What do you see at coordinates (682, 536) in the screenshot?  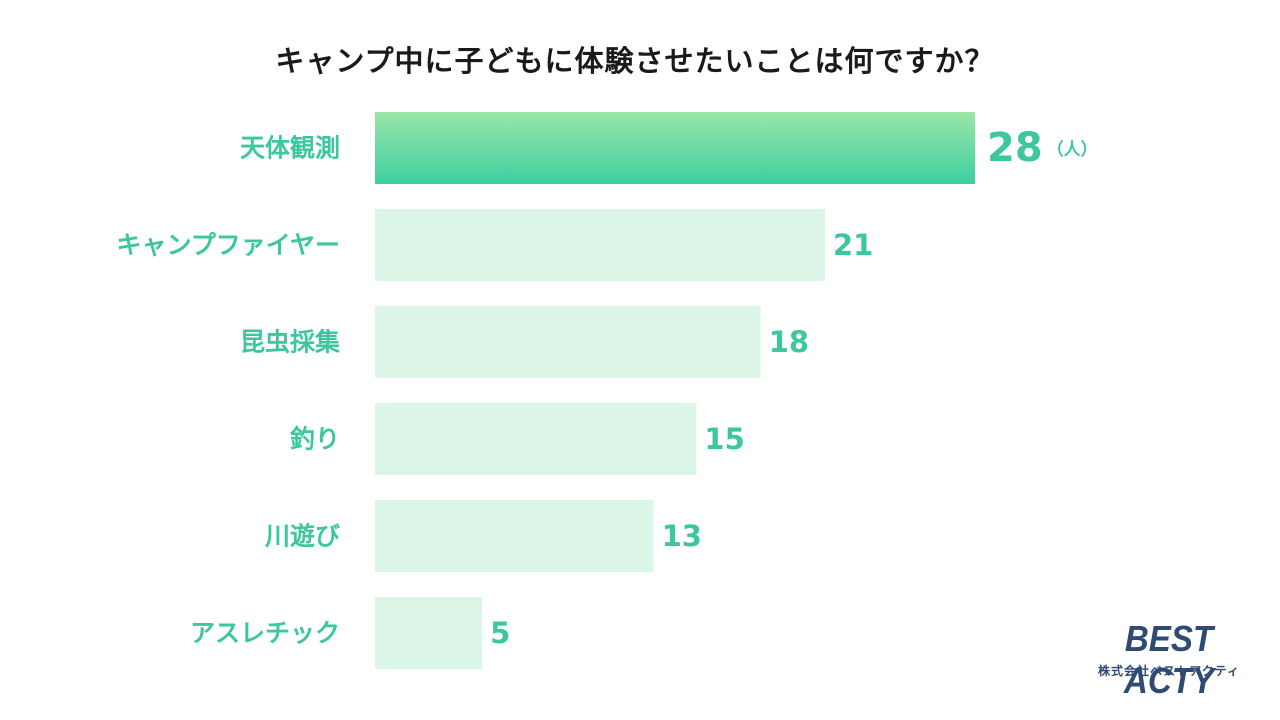 I see `value-label-4: 13` at bounding box center [682, 536].